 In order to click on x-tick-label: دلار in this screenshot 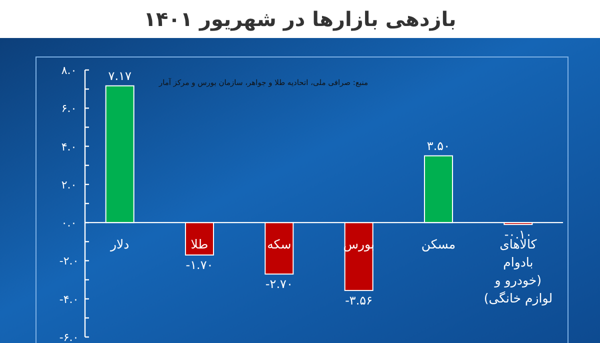, I will do `click(119, 244)`.